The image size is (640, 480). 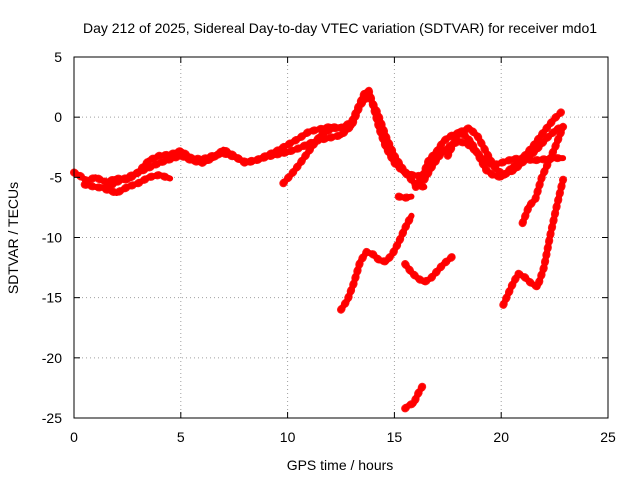 What do you see at coordinates (533, 242) in the screenshot?
I see `series-trace-12-texture` at bounding box center [533, 242].